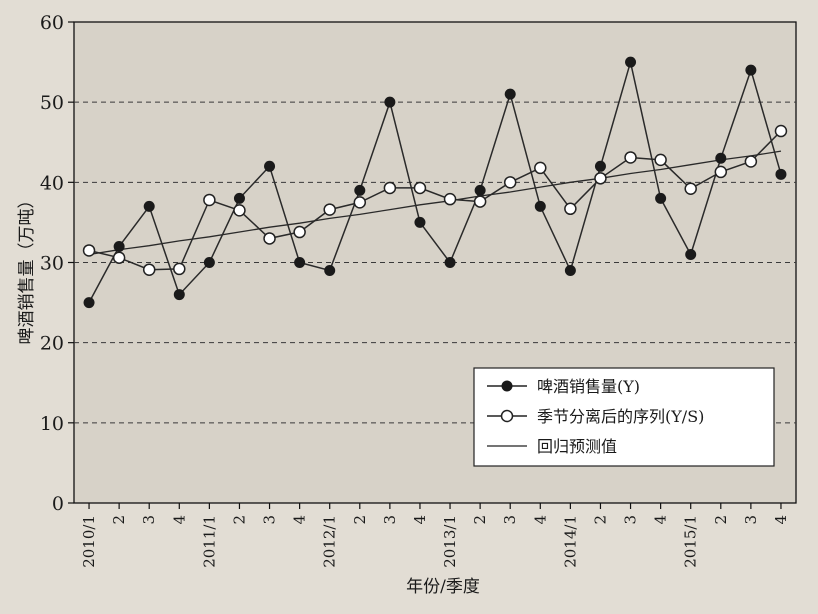 The height and width of the screenshot is (614, 818). What do you see at coordinates (58, 504) in the screenshot?
I see `y-tick-label: 0` at bounding box center [58, 504].